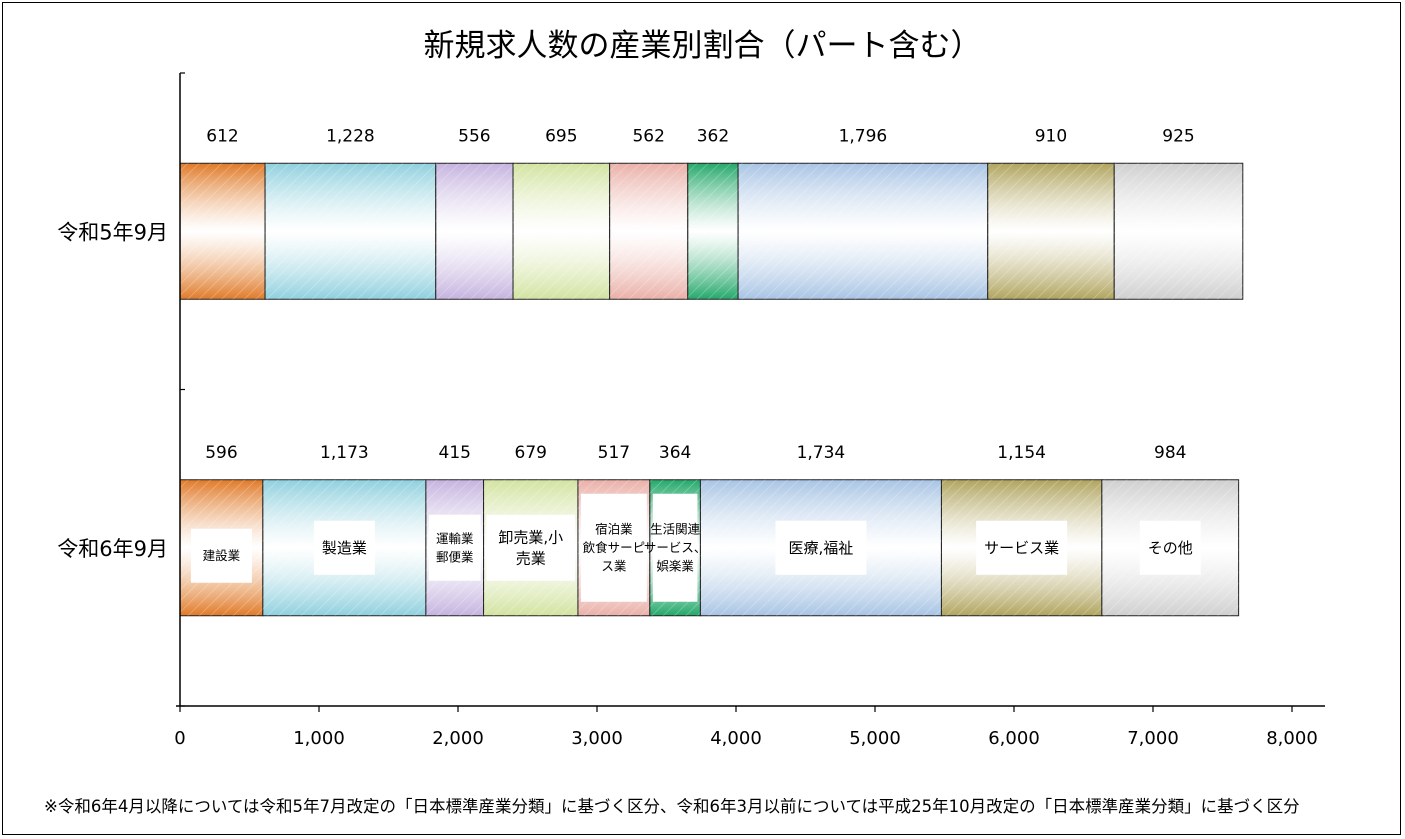 The height and width of the screenshot is (839, 1405). I want to click on value-label: 910, so click(1051, 136).